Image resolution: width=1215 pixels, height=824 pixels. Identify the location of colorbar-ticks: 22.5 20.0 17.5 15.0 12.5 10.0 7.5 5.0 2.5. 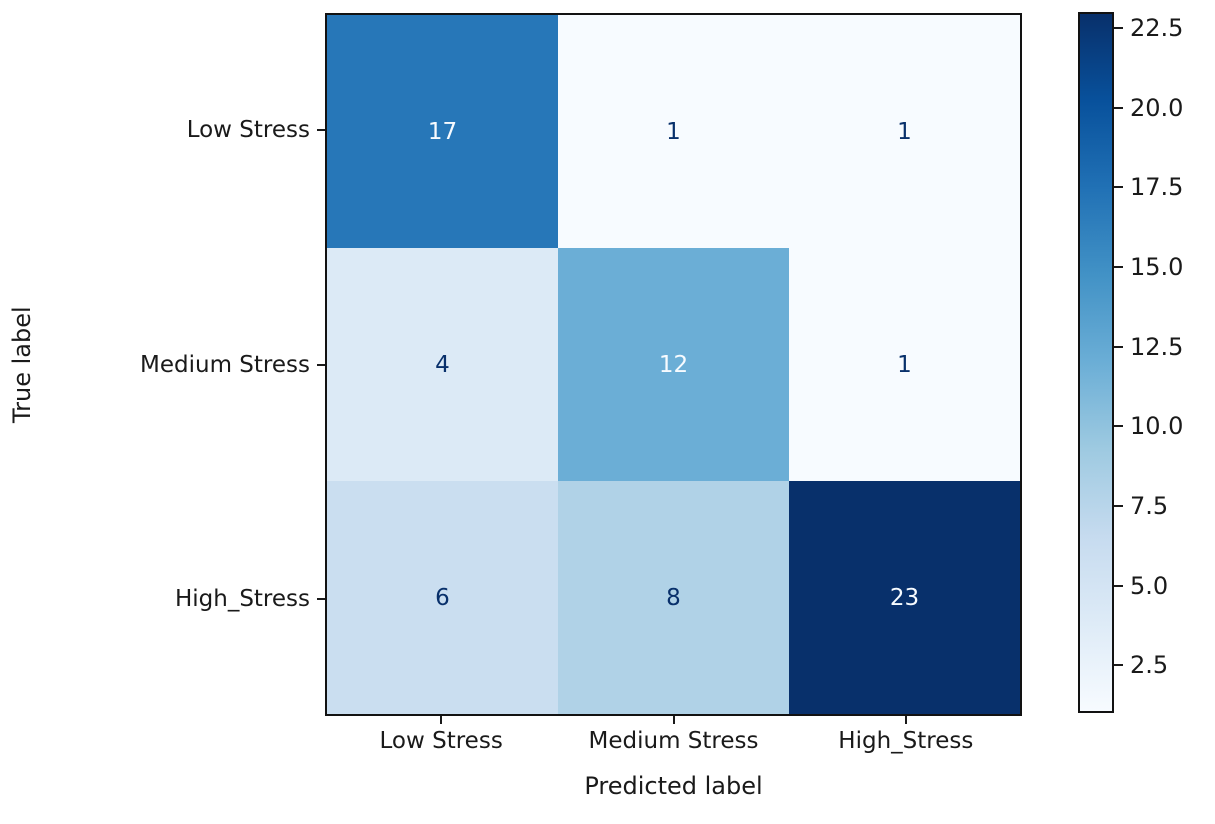
(1164, 362).